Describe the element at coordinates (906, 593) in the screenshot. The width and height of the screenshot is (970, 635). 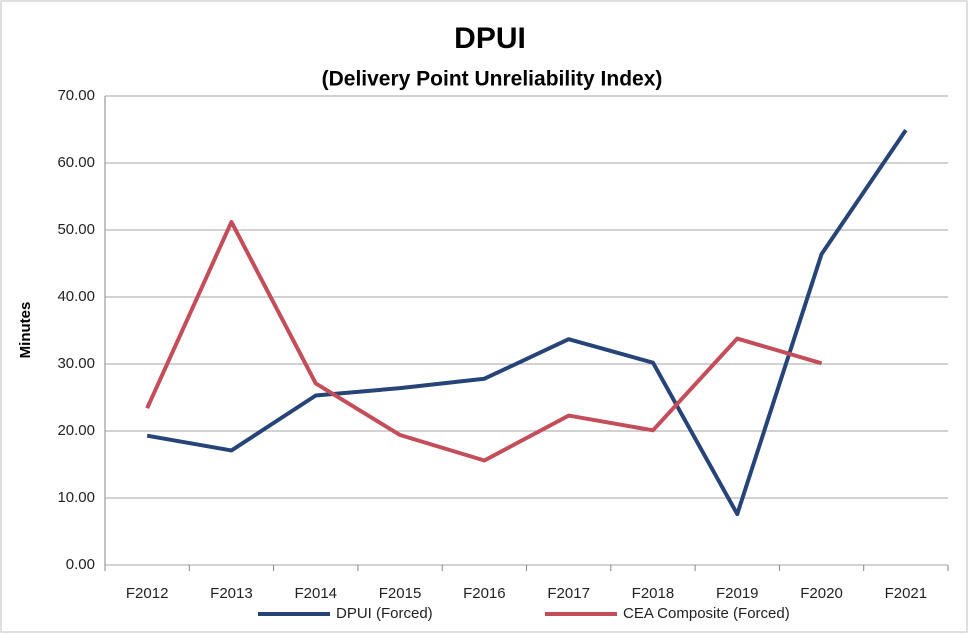
I see `x-tick-label: F2021` at that location.